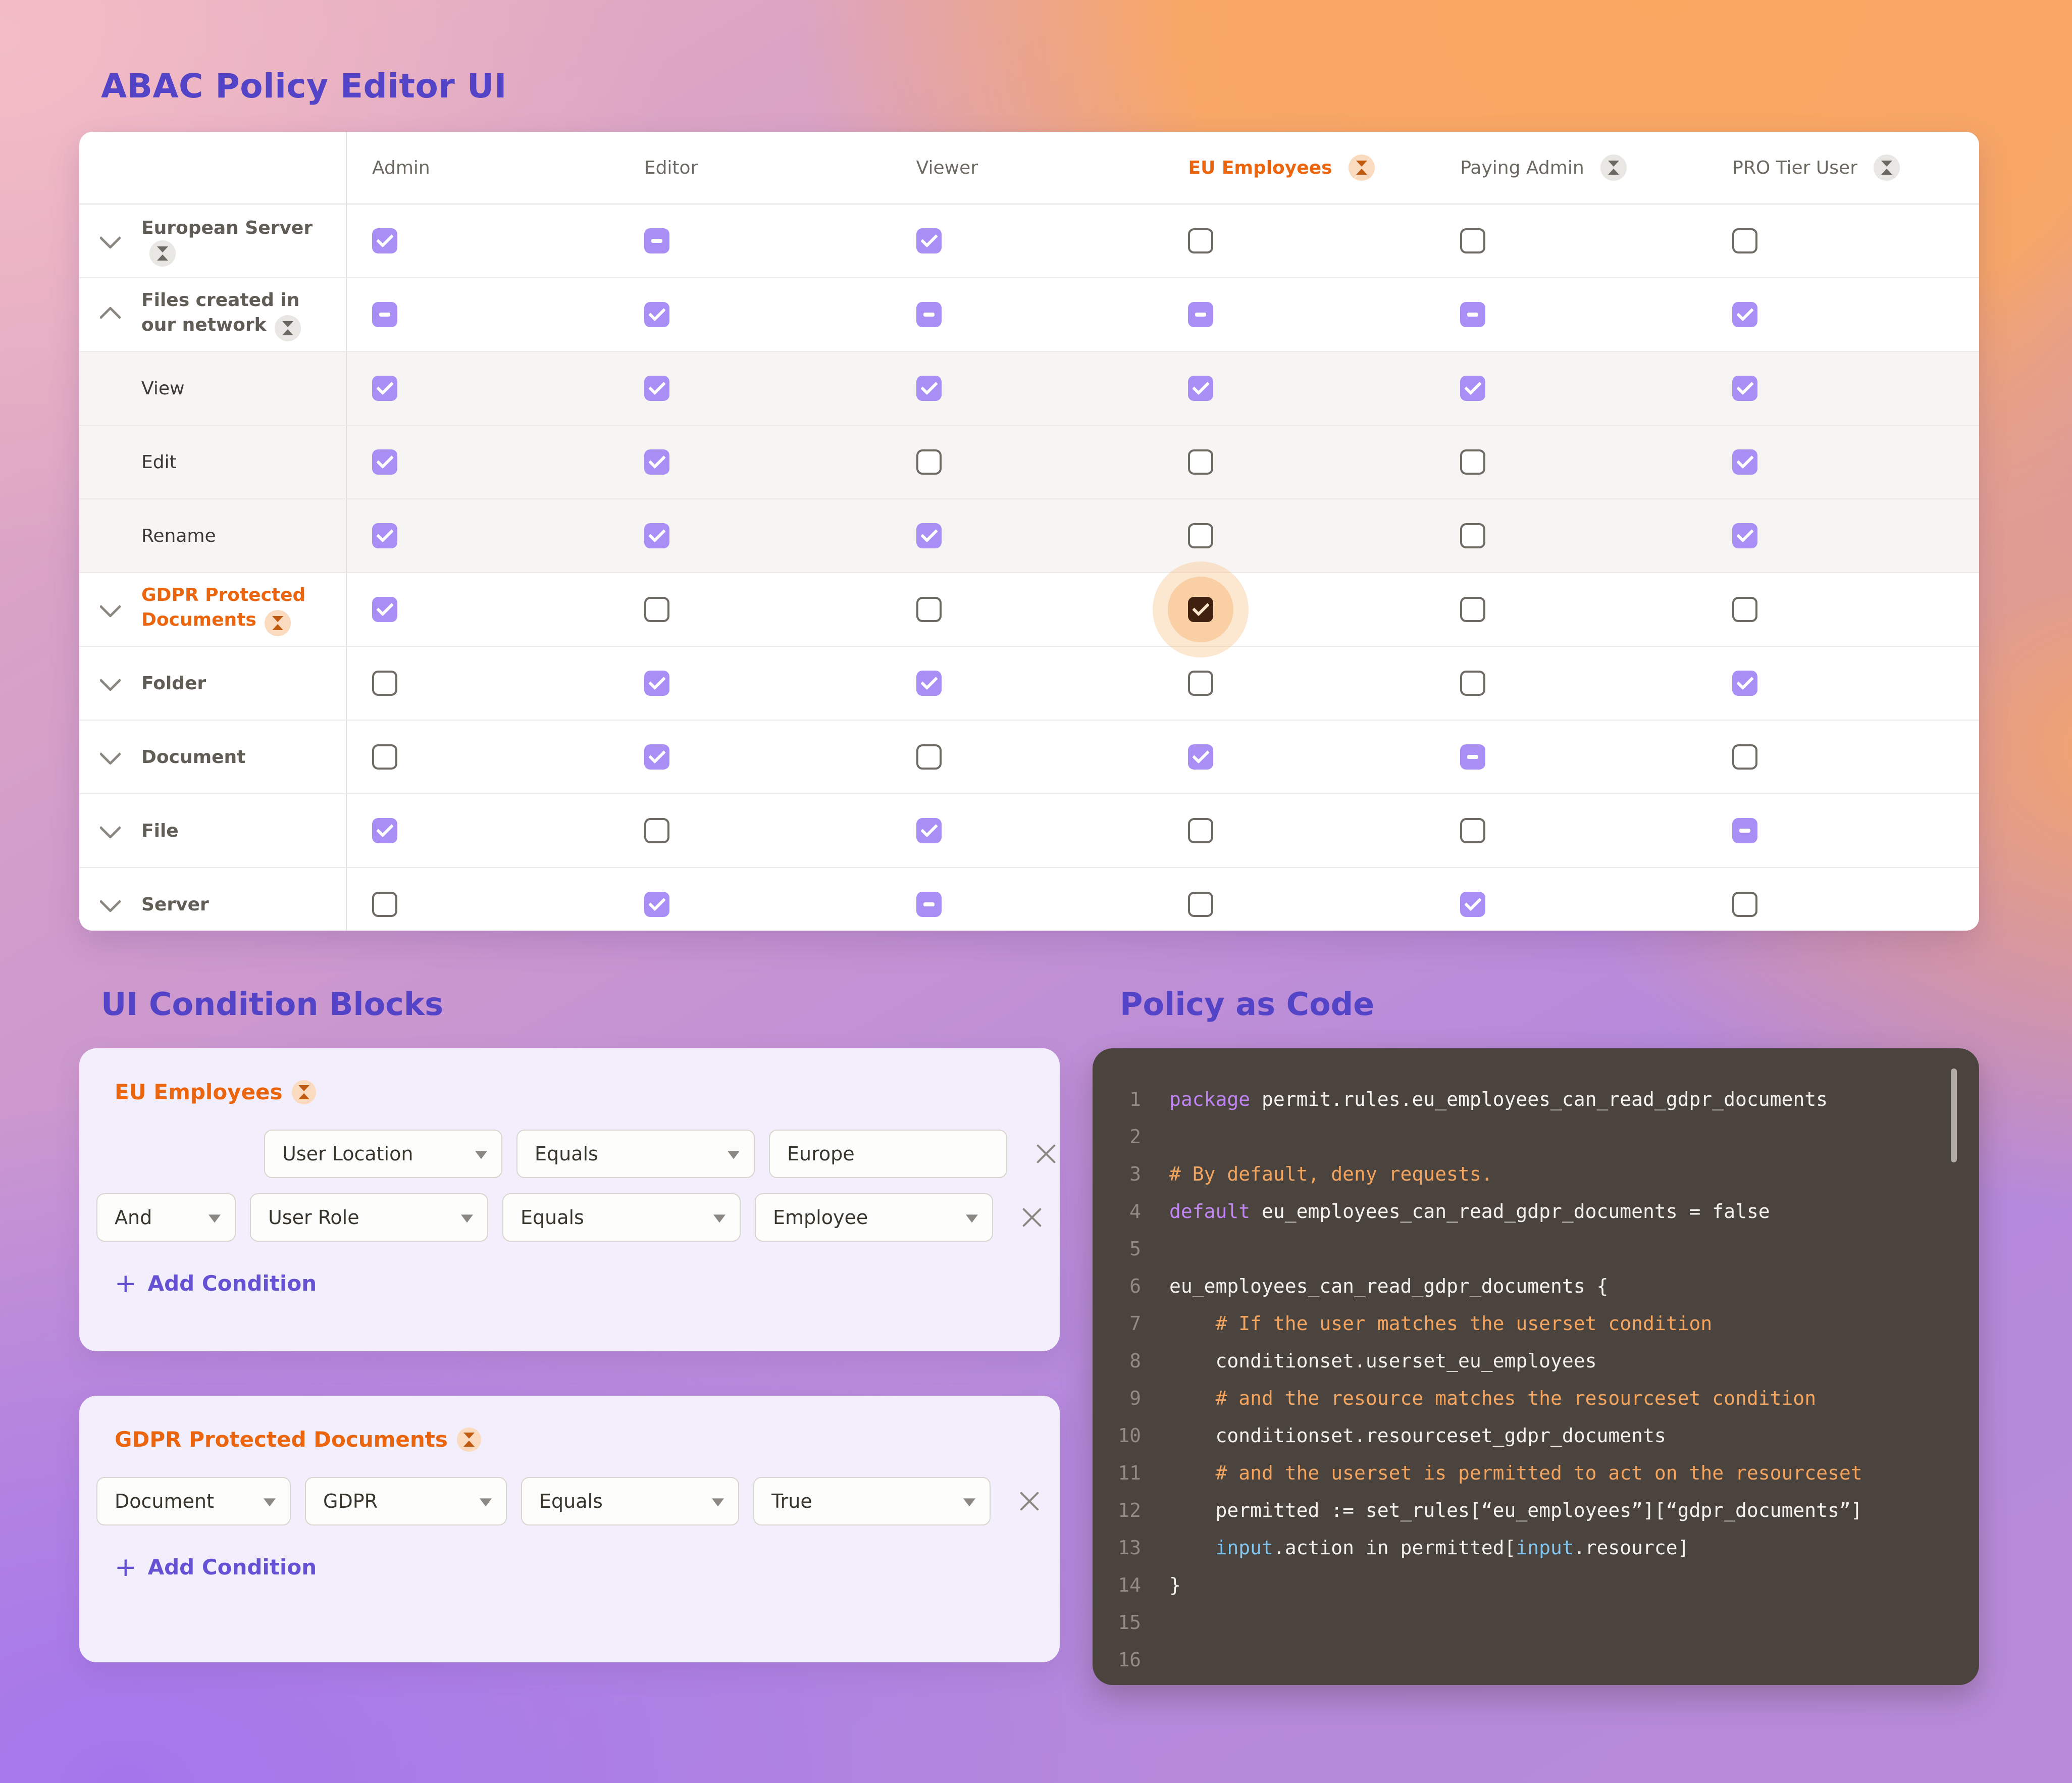 The height and width of the screenshot is (1783, 2072). What do you see at coordinates (1954, 1115) in the screenshot?
I see `code-scrollbar` at bounding box center [1954, 1115].